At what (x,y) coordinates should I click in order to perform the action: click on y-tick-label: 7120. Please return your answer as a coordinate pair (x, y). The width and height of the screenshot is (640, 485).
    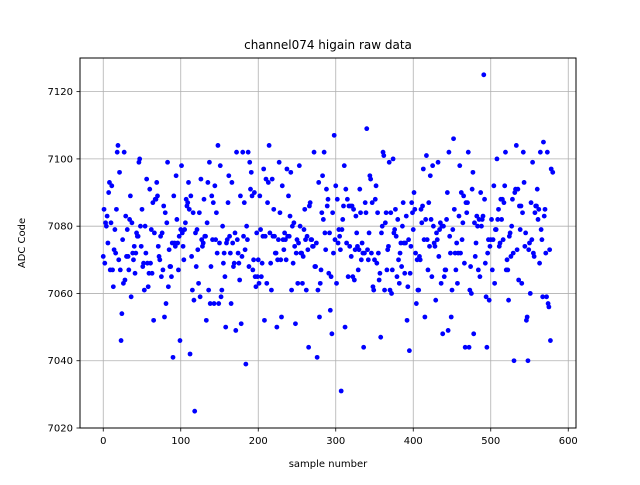
    Looking at the image, I should click on (60, 92).